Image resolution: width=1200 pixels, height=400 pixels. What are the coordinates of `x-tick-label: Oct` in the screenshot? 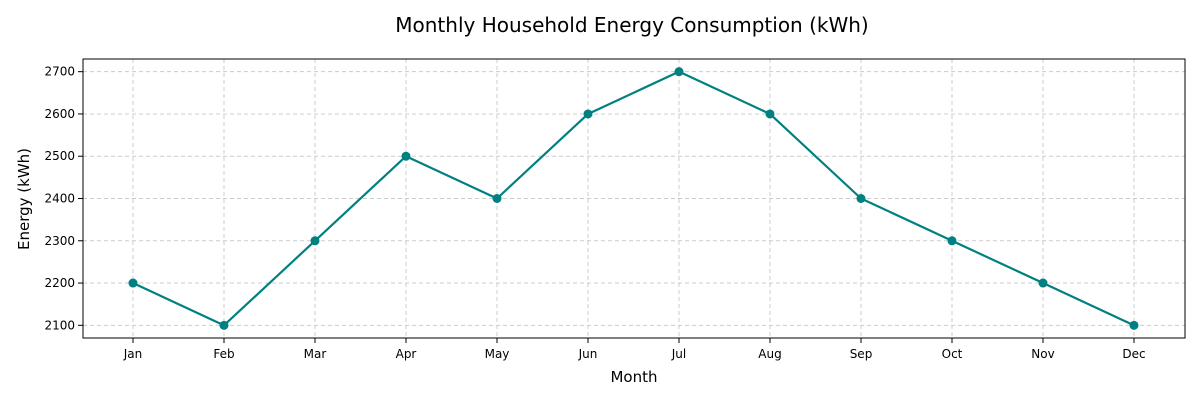 It's located at (952, 354).